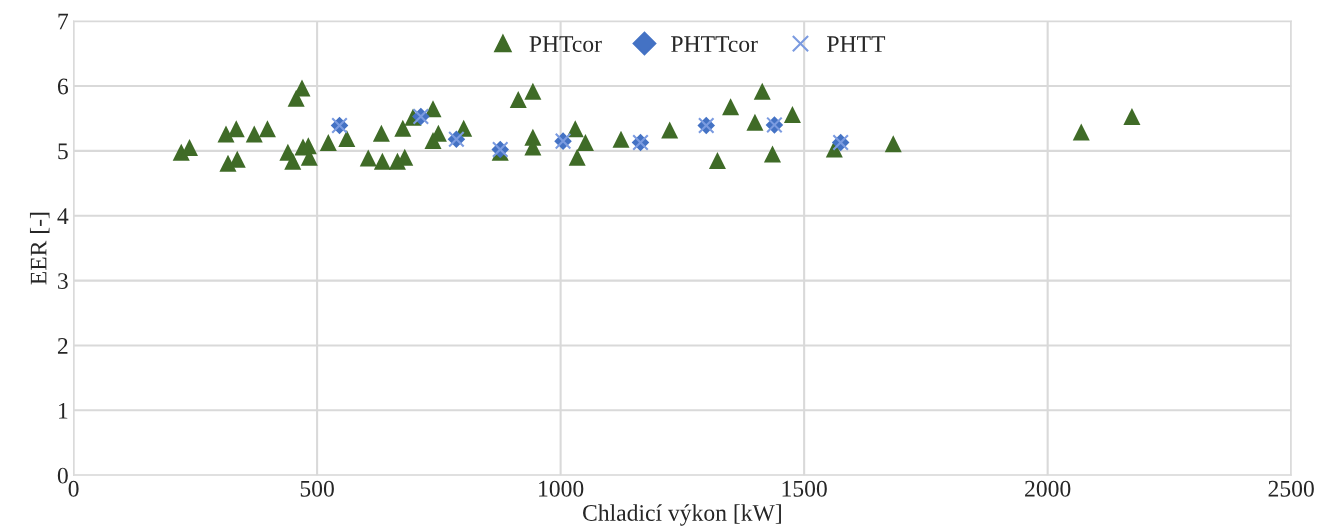 The image size is (1338, 528). I want to click on y-tick-label: 6, so click(63, 86).